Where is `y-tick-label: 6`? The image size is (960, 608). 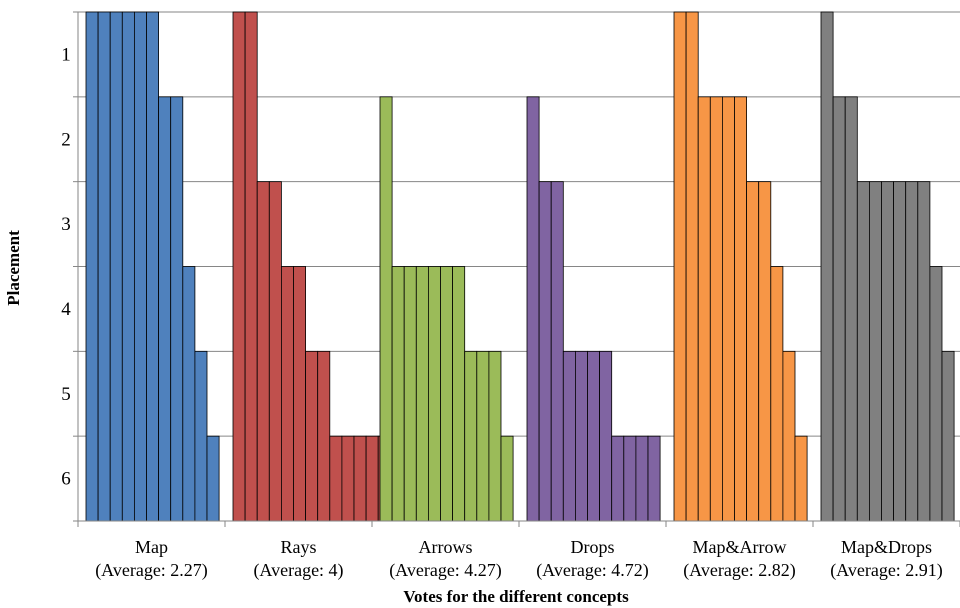 y-tick-label: 6 is located at coordinates (66, 479).